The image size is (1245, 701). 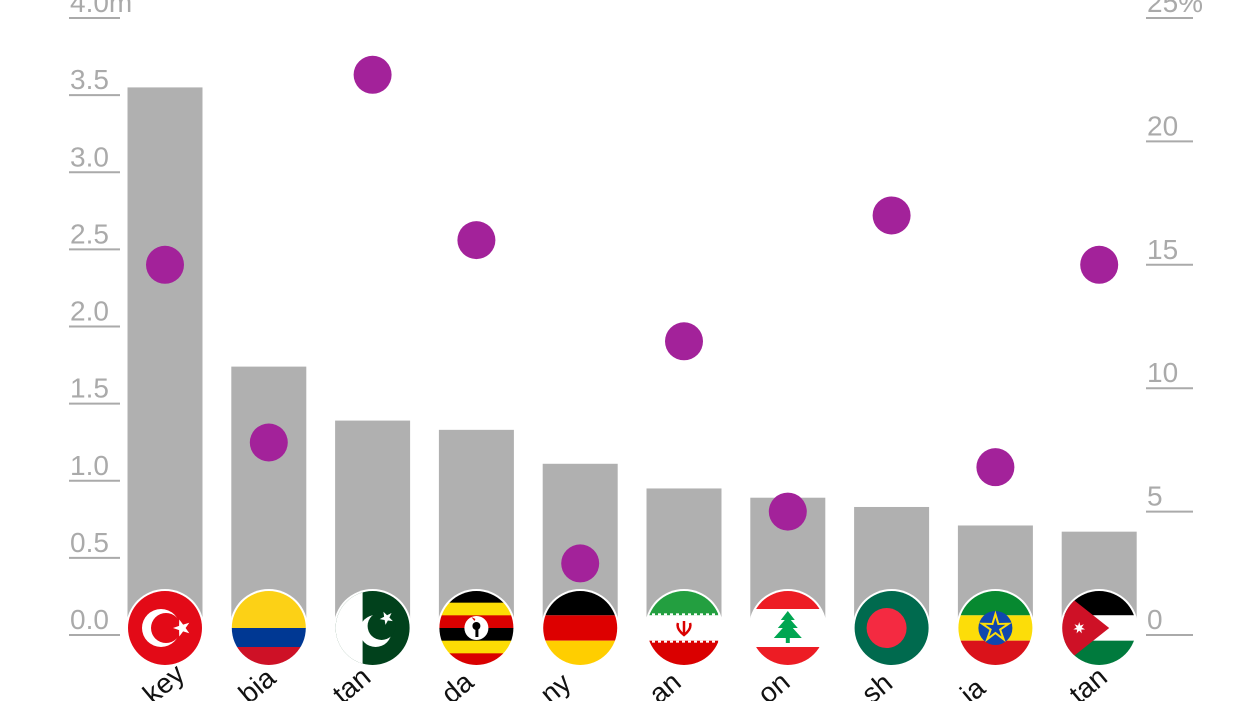 I want to click on jordan-flag-icon, so click(x=1099, y=628).